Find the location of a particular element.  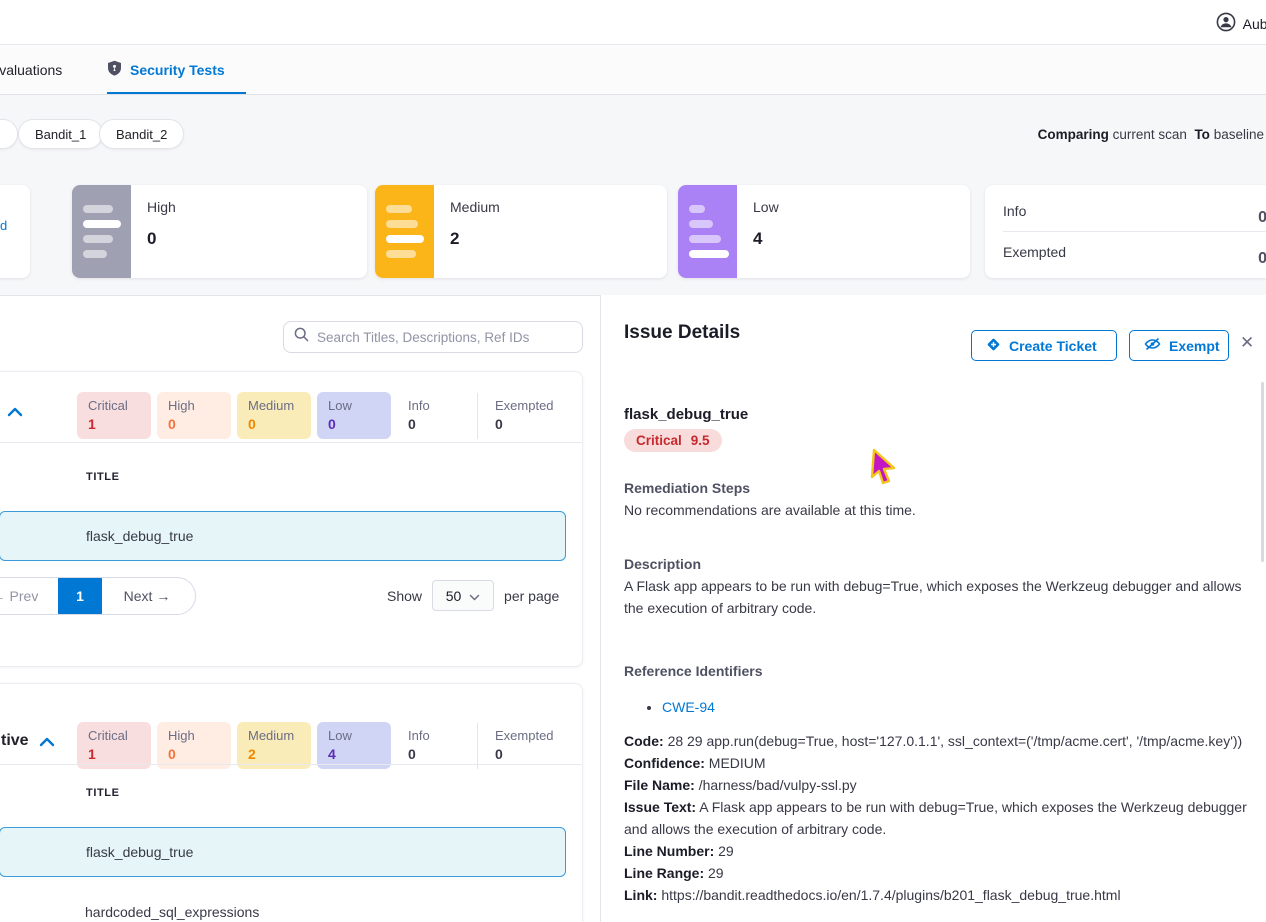

page-size-select: 50 is located at coordinates (463, 595).